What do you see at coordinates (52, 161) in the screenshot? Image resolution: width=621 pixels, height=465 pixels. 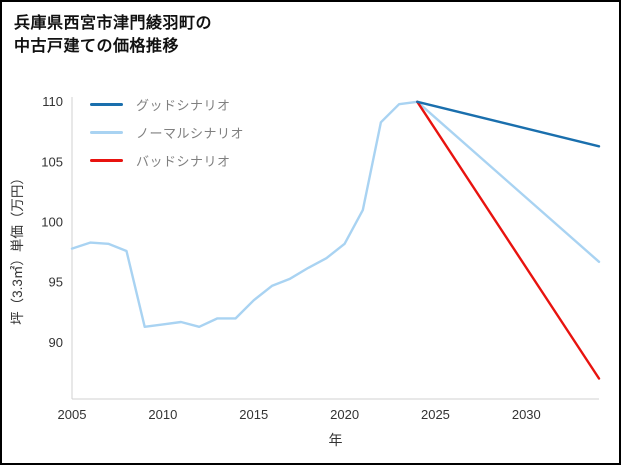 I see `y-tick-label: 105` at bounding box center [52, 161].